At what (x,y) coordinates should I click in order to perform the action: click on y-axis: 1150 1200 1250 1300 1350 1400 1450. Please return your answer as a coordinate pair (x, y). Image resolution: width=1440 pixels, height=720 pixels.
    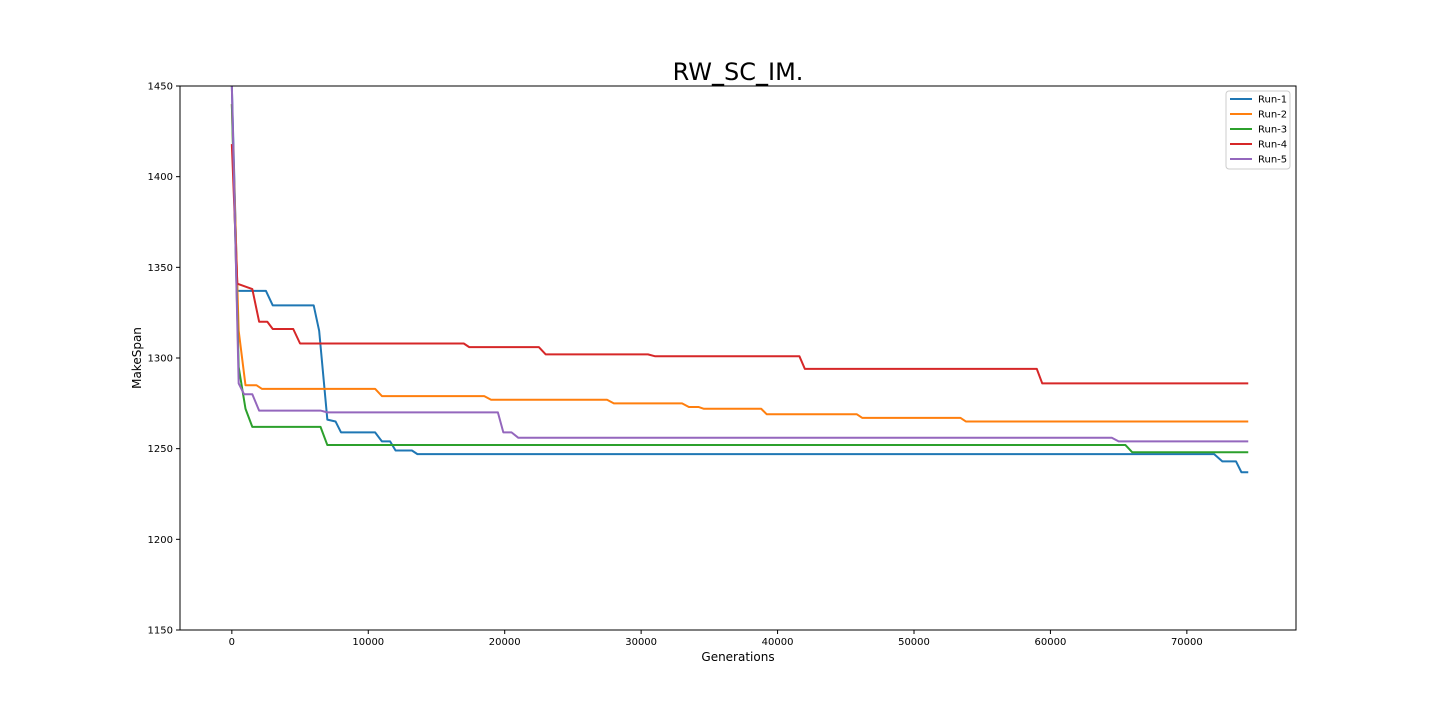
    Looking at the image, I should click on (164, 359).